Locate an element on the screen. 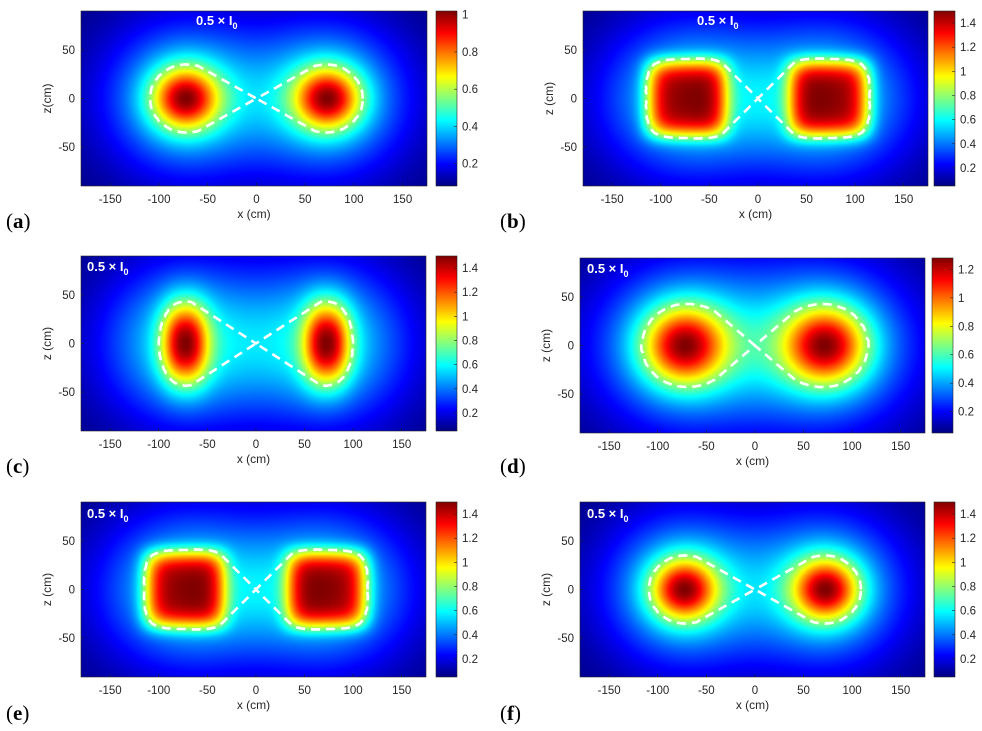  panel-label: (b) is located at coordinates (513, 221).